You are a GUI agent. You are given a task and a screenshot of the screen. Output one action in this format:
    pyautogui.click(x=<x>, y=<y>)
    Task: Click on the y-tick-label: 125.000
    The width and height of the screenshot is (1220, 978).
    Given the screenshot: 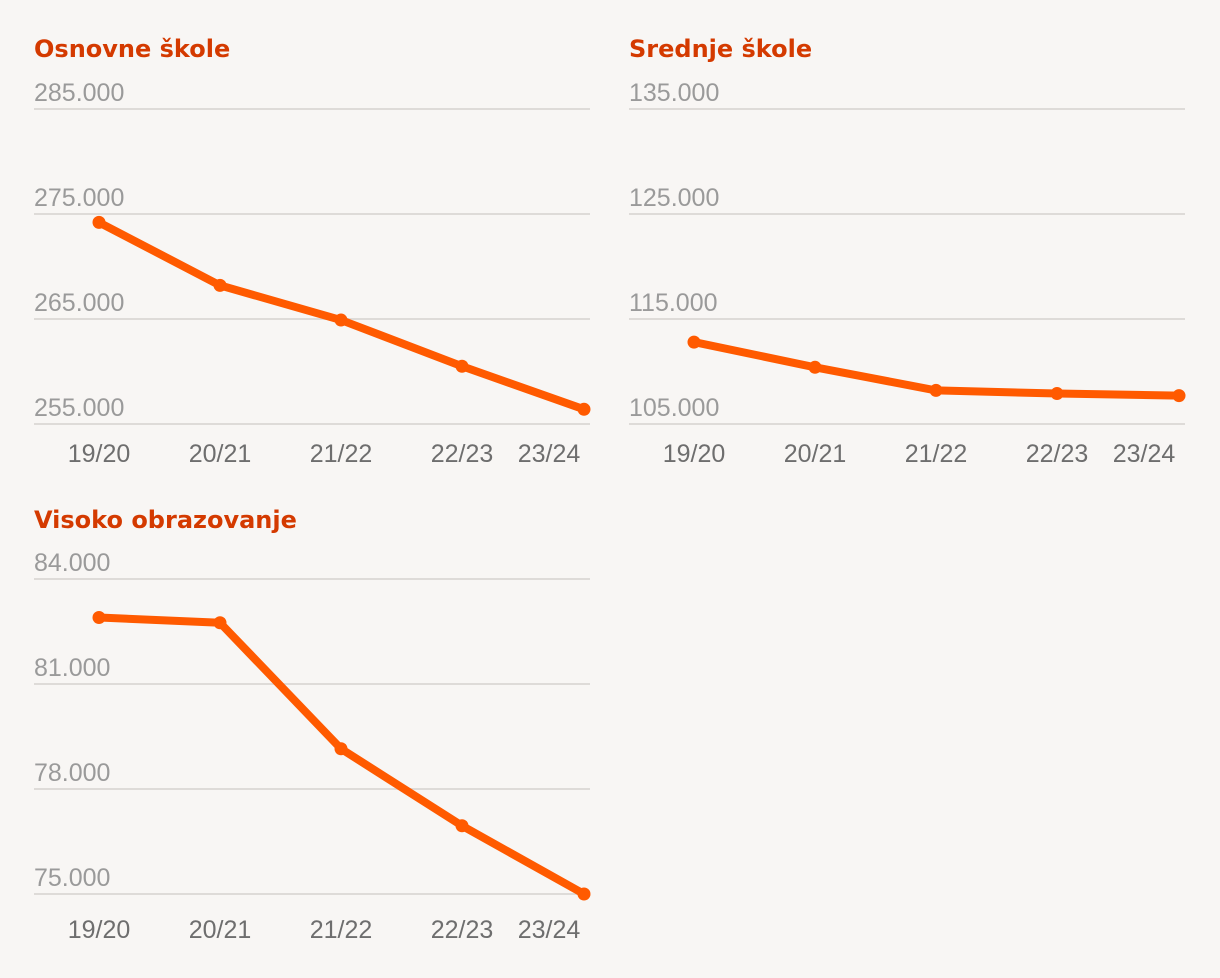 What is the action you would take?
    pyautogui.click(x=674, y=198)
    